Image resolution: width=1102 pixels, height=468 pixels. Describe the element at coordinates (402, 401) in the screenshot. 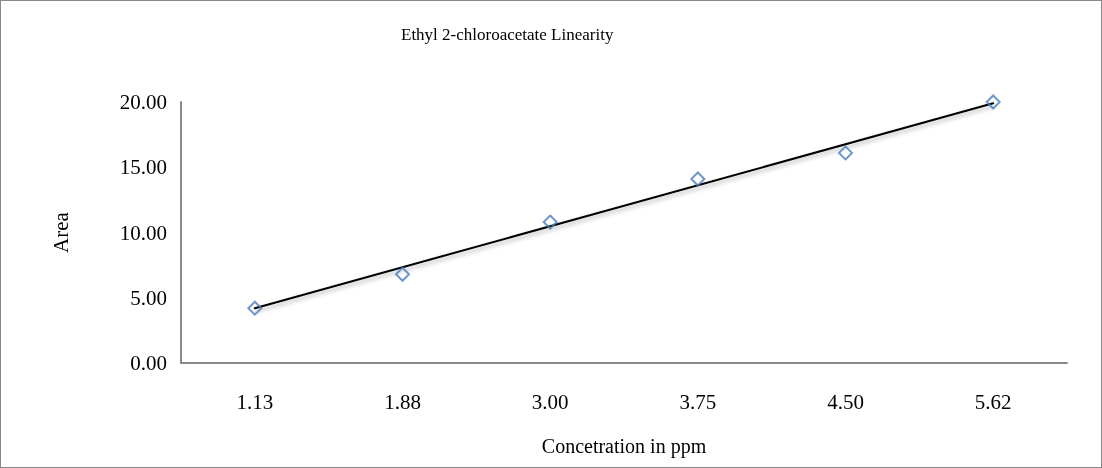

I see `x-tick-label: 1.88` at that location.